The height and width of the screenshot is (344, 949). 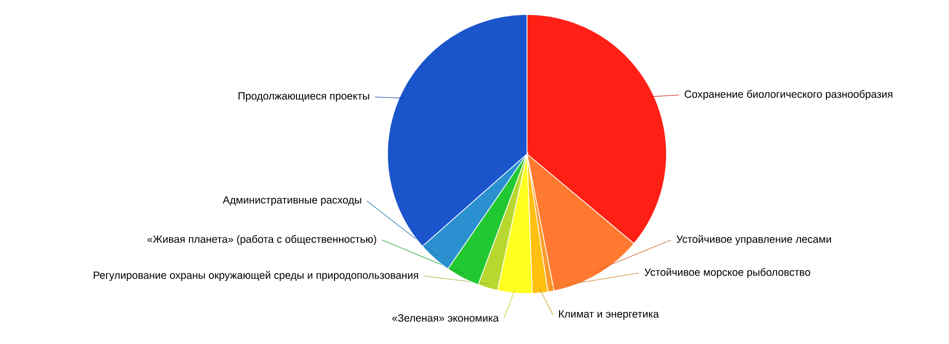 What do you see at coordinates (788, 95) in the screenshot?
I see `slice-label: Сохранение биологического разнообразия` at bounding box center [788, 95].